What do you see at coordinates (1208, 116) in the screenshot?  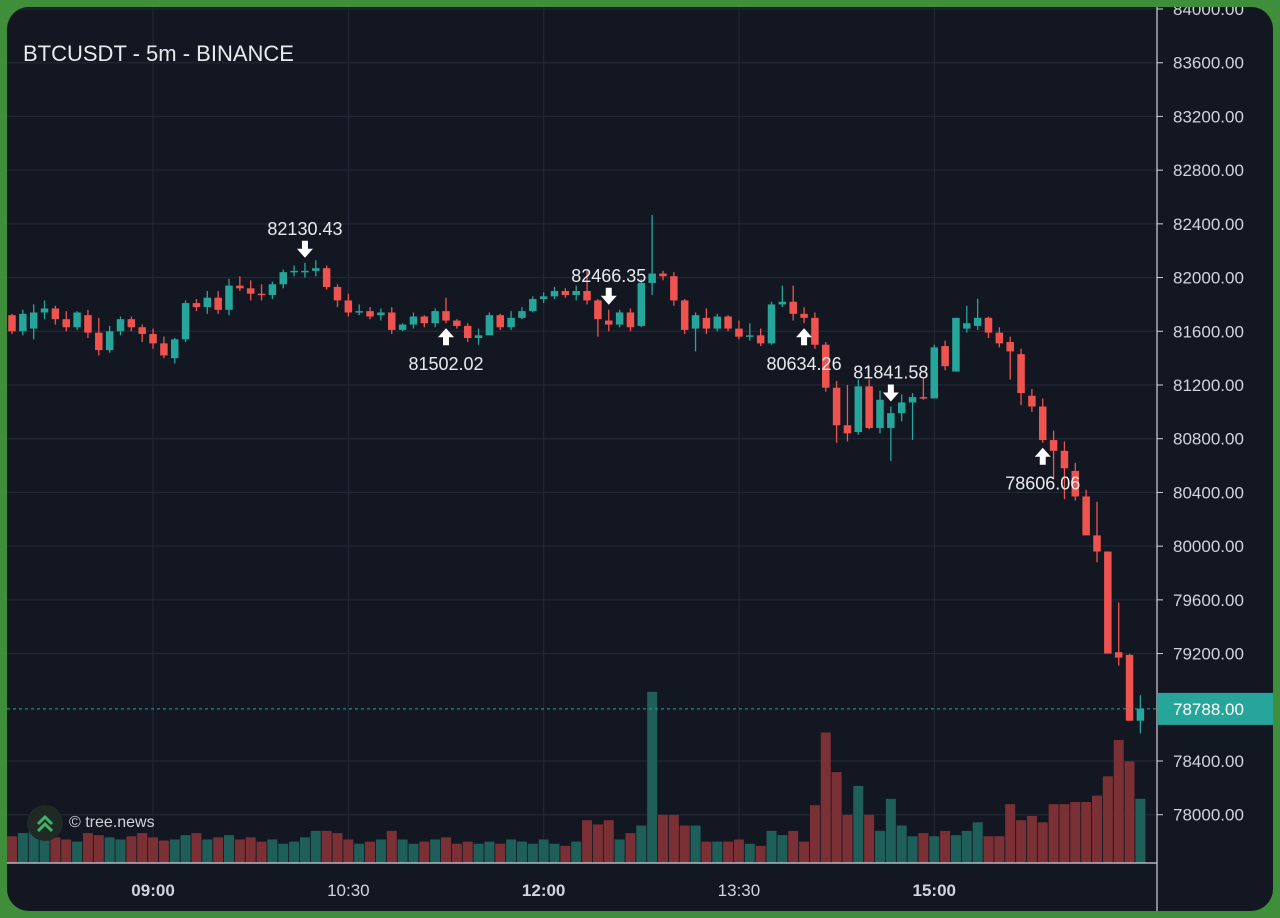 I see `price-tick-label: 83200.00` at bounding box center [1208, 116].